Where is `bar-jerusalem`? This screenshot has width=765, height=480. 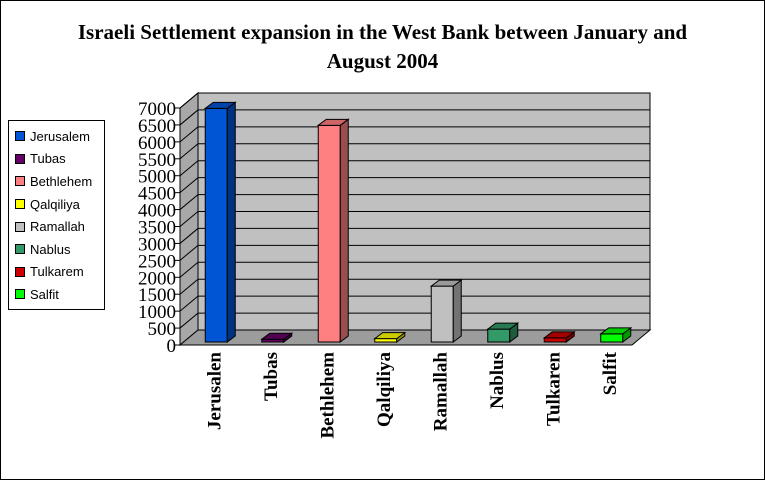 bar-jerusalem is located at coordinates (220, 222).